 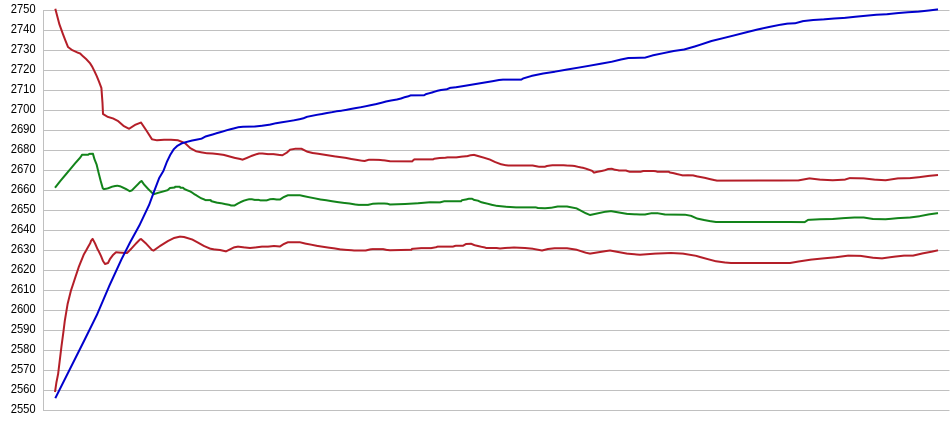 What do you see at coordinates (23, 189) in the screenshot?
I see `svg-text: 2660` at bounding box center [23, 189].